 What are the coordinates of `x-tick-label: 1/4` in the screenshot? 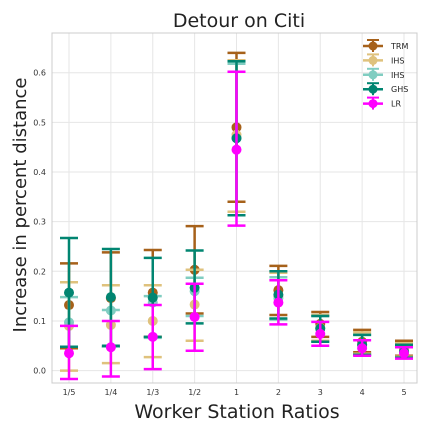 It's located at (110, 392).